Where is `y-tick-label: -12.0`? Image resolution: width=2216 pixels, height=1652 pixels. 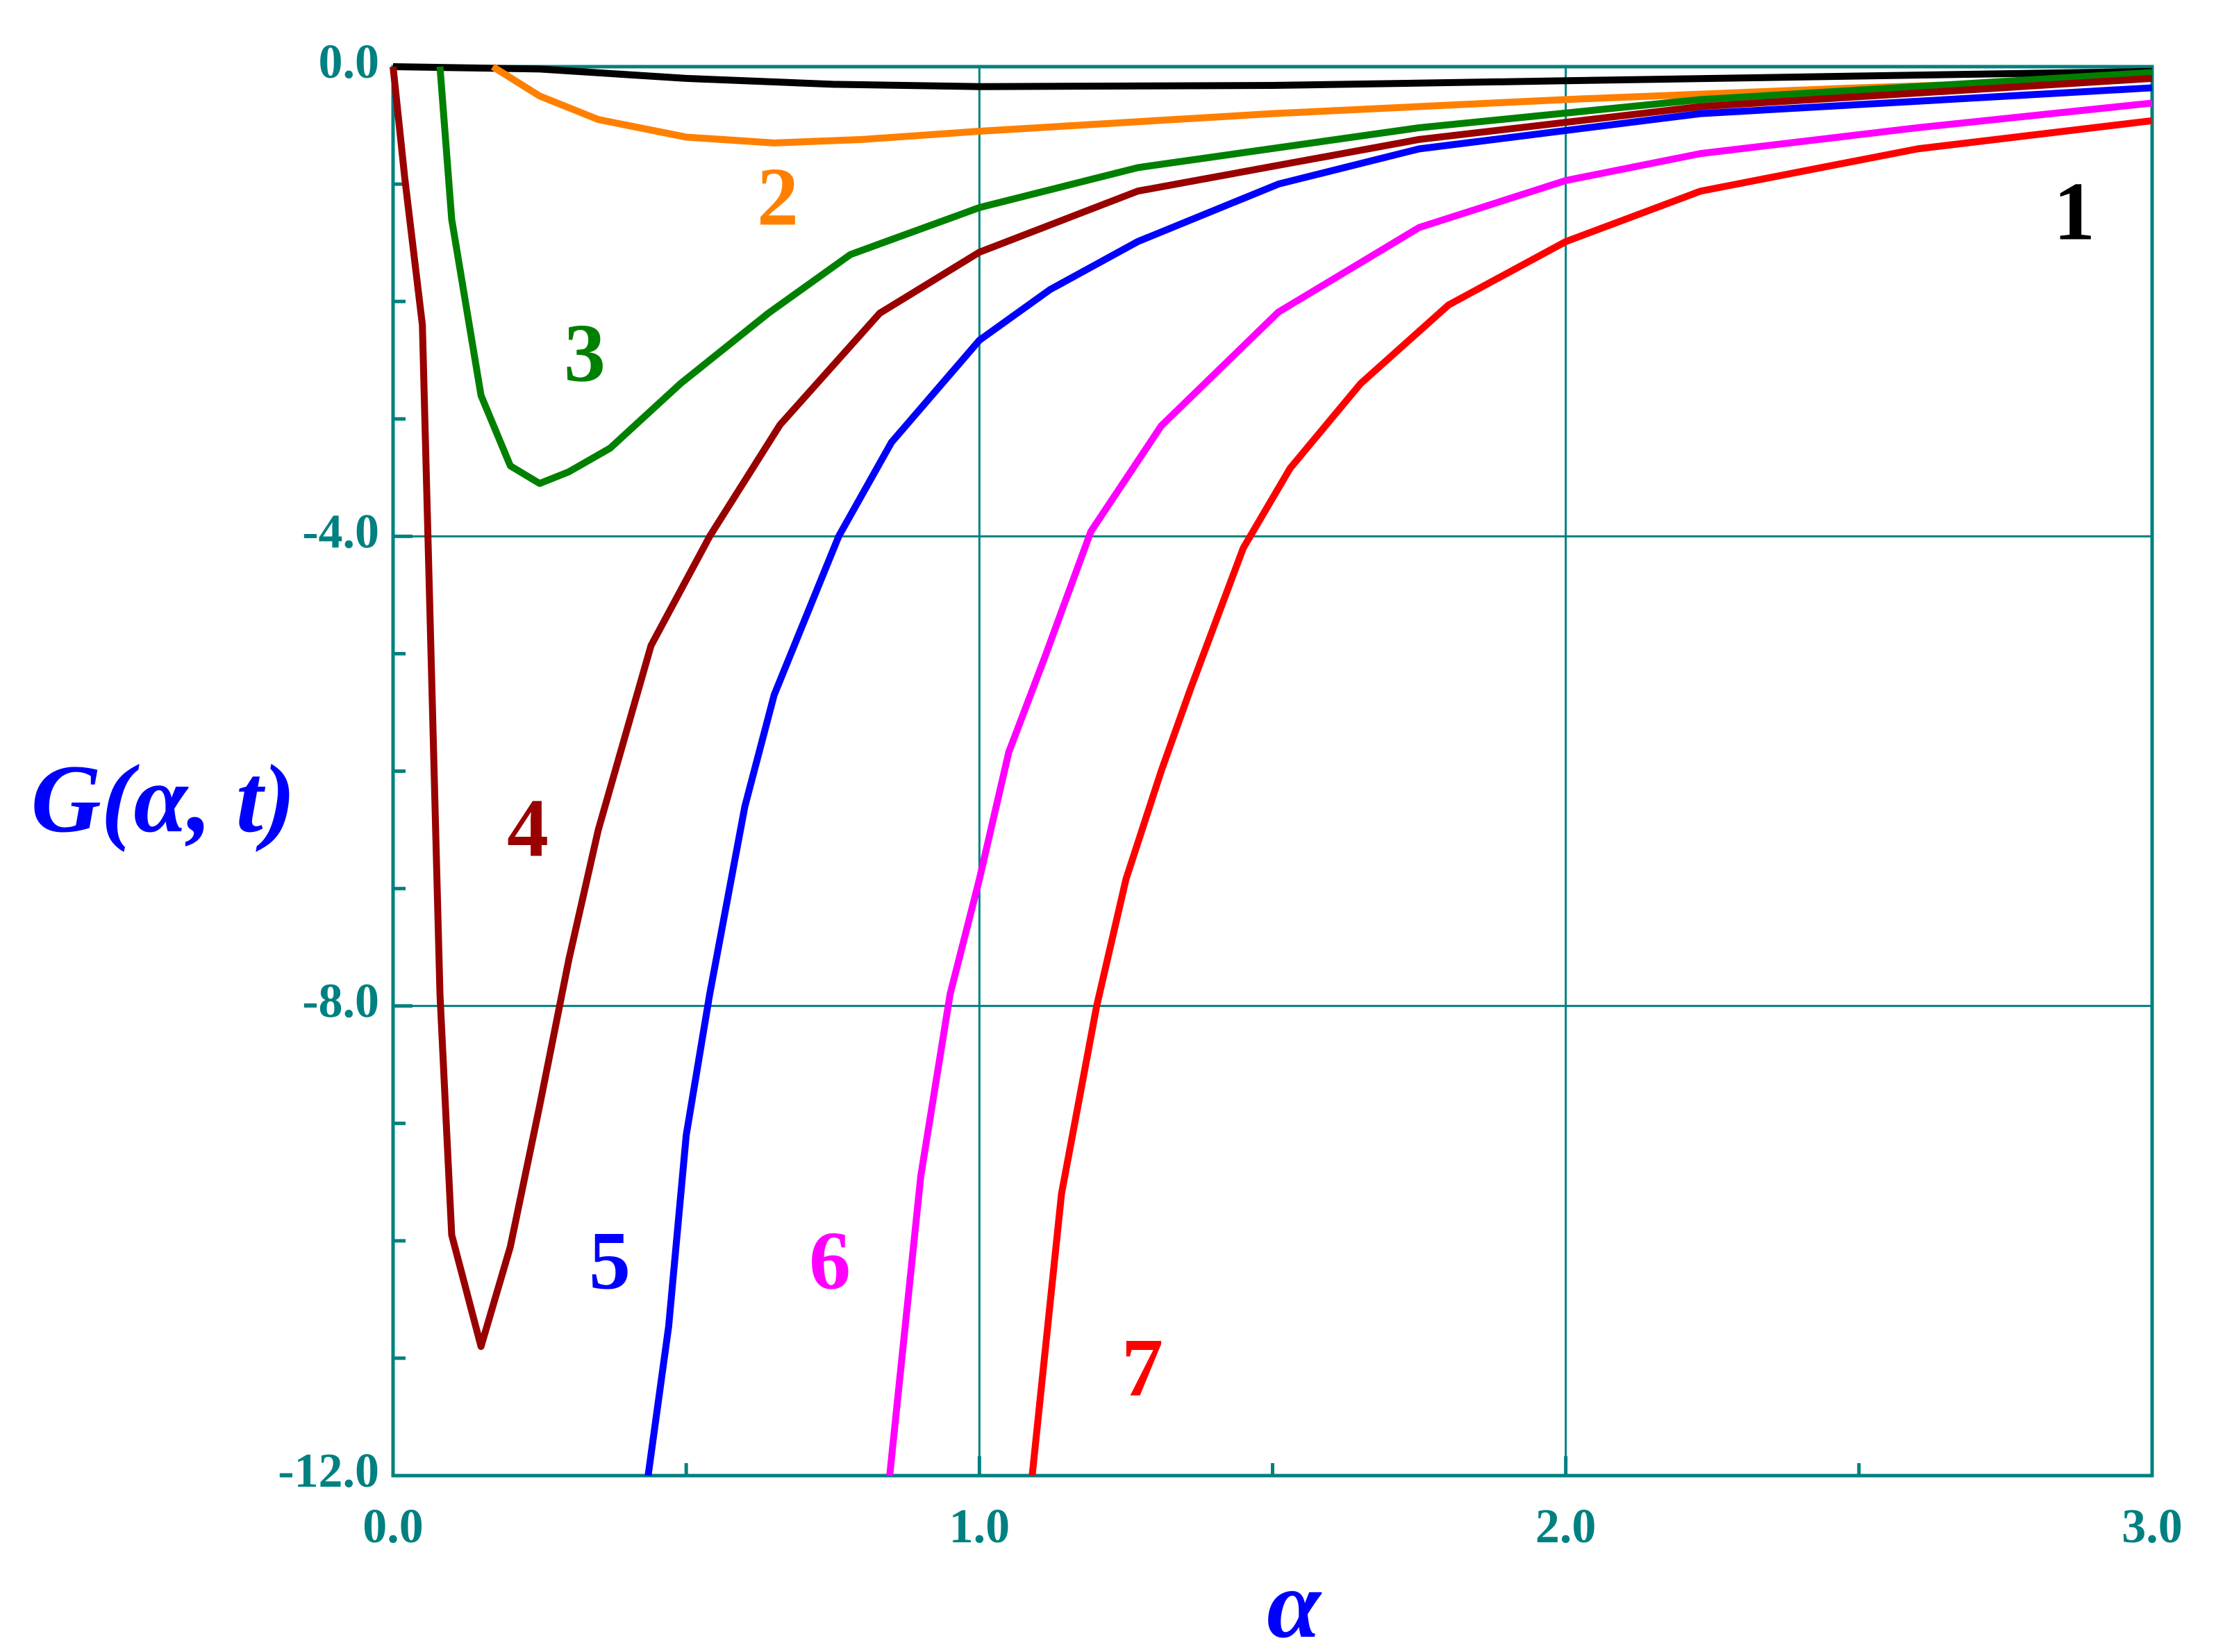 y-tick-label: -12.0 is located at coordinates (328, 1471).